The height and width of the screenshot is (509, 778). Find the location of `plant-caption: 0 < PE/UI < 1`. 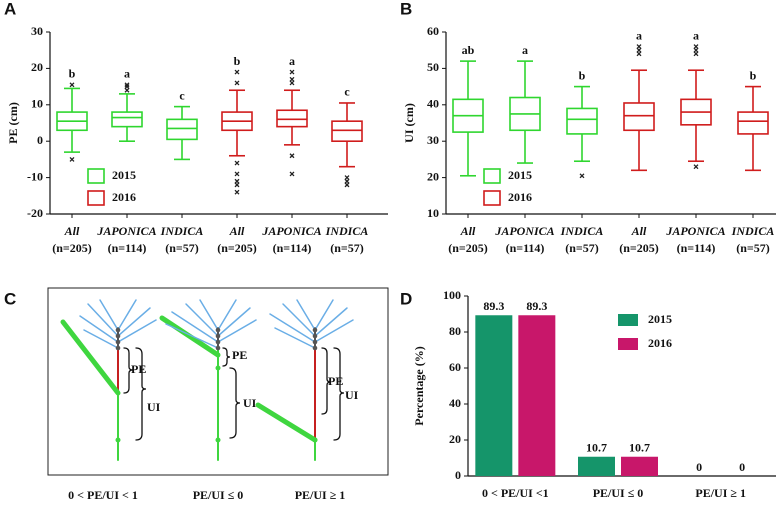

plant-caption: 0 < PE/UI < 1 is located at coordinates (103, 495).